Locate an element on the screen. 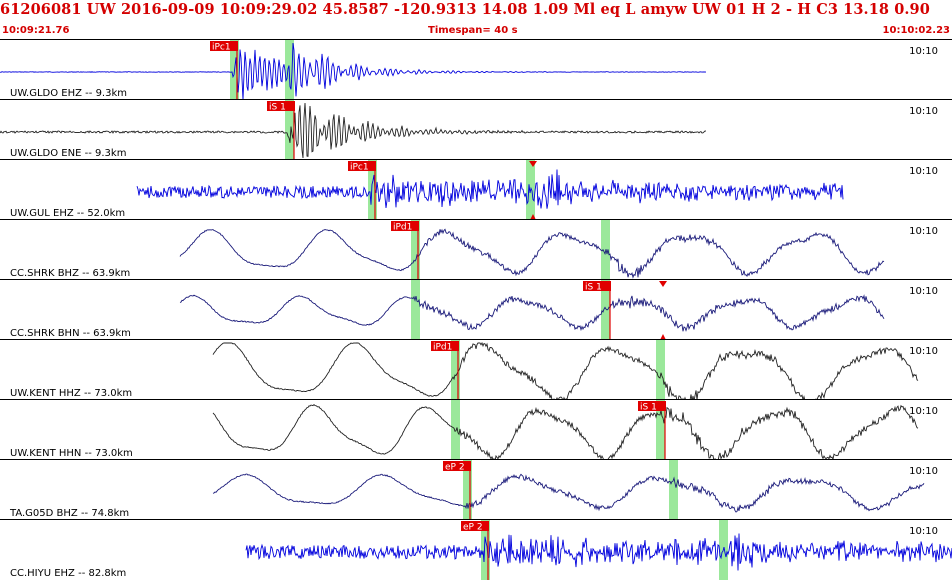 This screenshot has height=580, width=952. station-label: UW.GUL EHZ -- 52.0km is located at coordinates (68, 213).